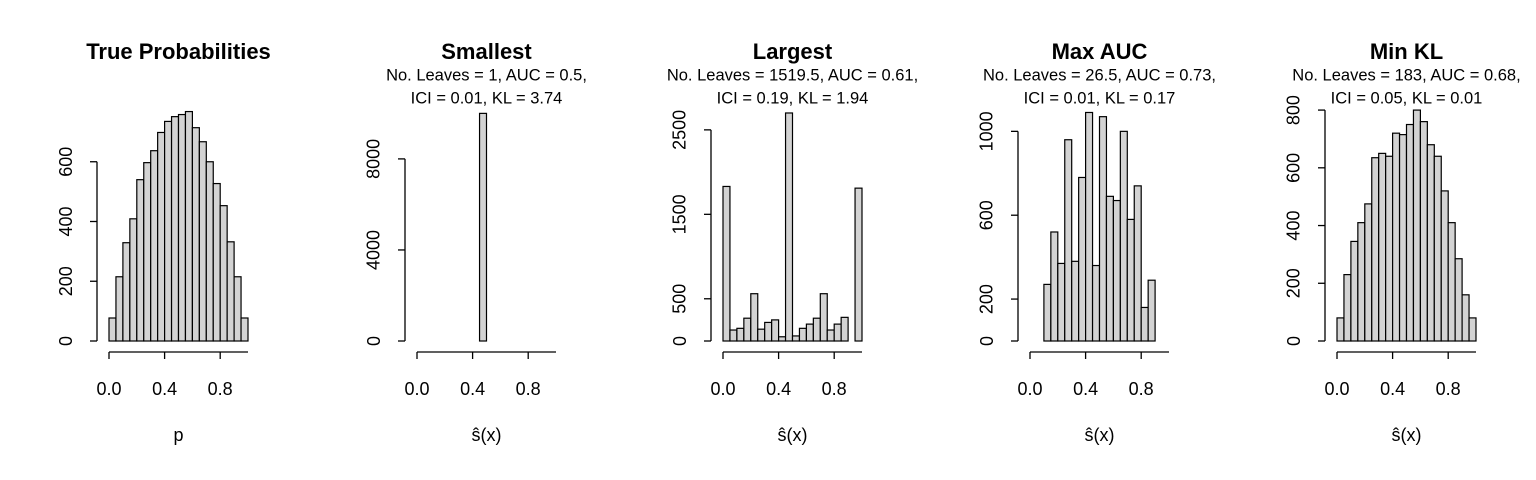  I want to click on y-tick-label: 800, so click(1294, 110).